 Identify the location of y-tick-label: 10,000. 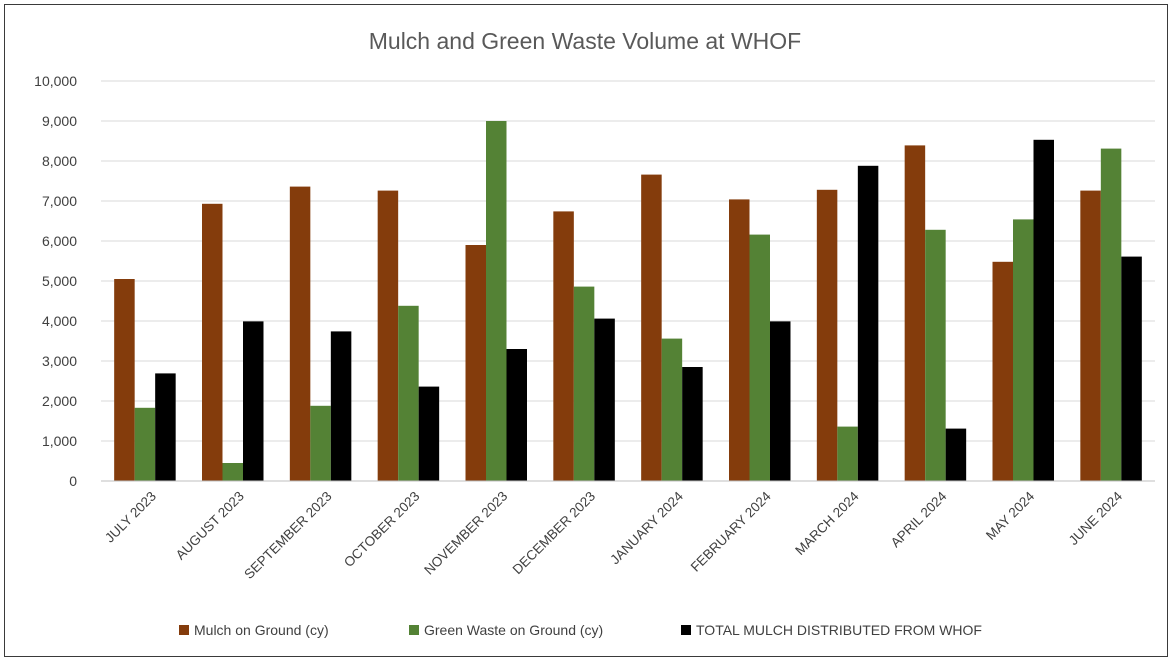
(55, 81).